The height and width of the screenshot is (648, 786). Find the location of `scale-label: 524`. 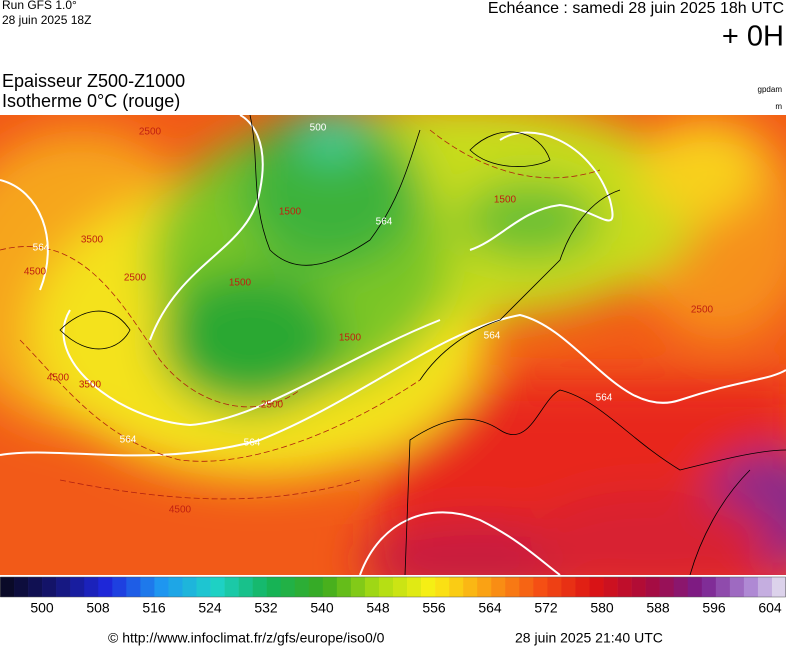

scale-label: 524 is located at coordinates (210, 608).